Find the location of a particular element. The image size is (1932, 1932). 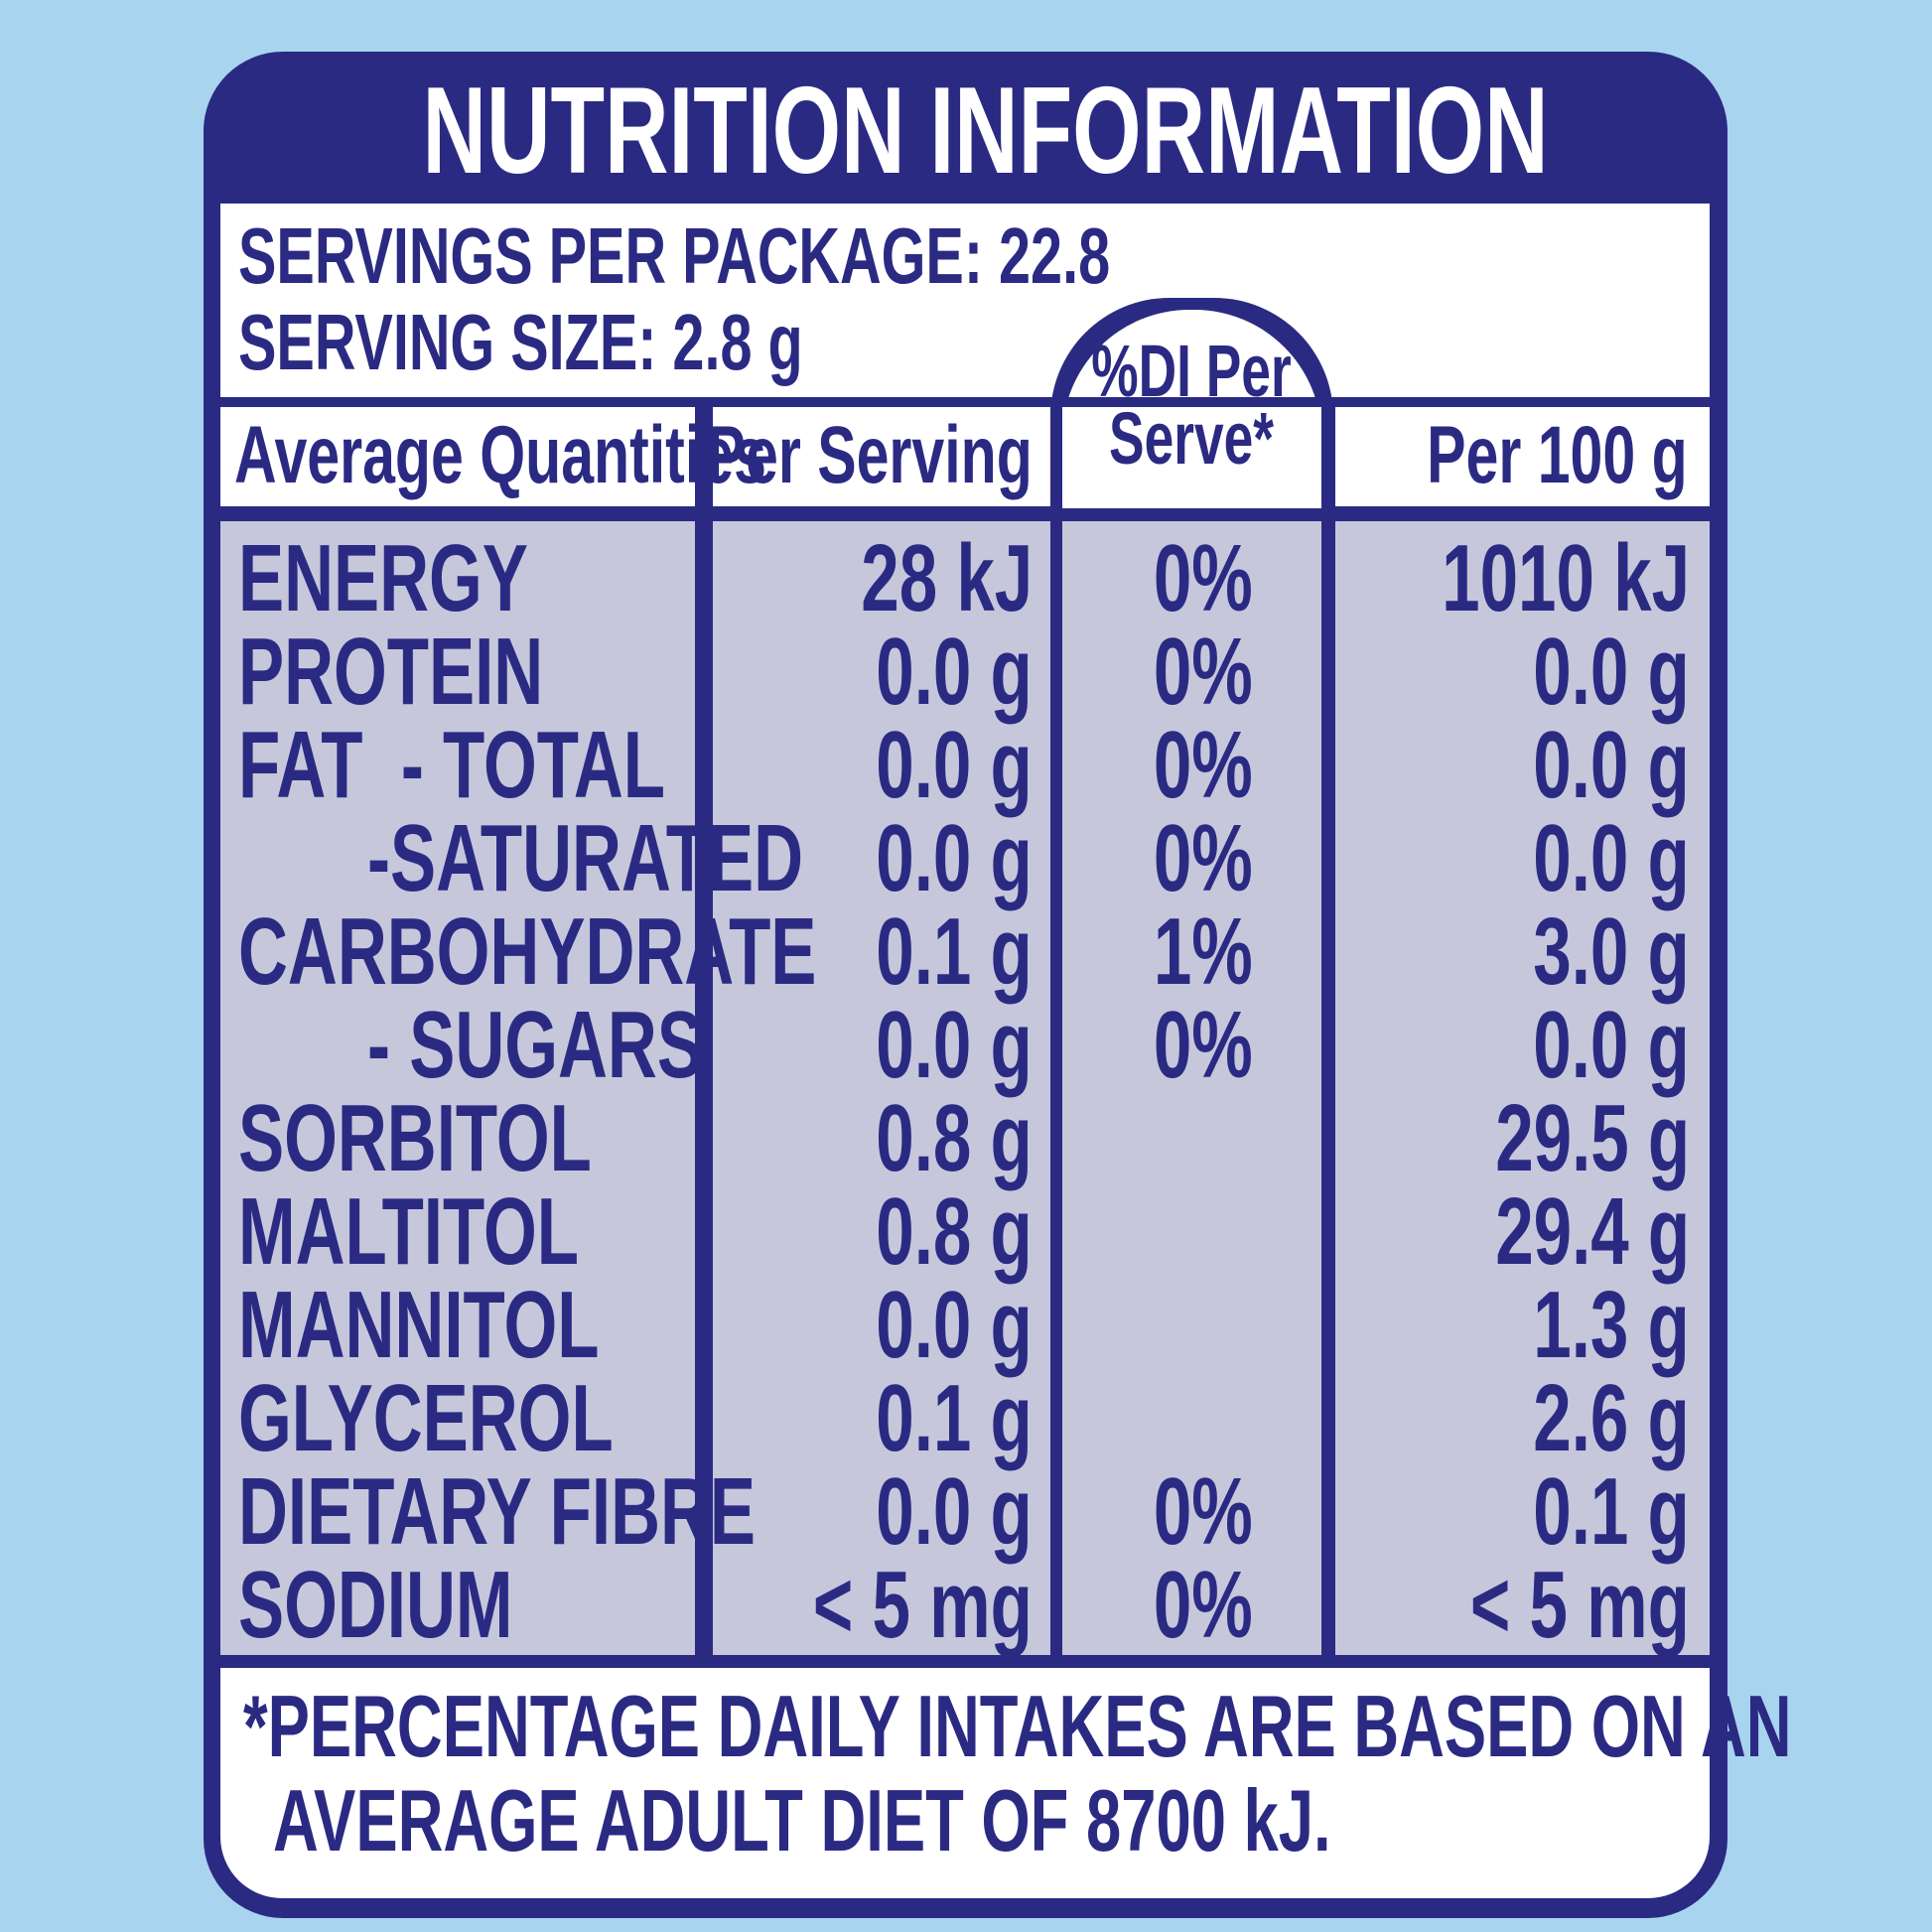

nutrient-name: MANNITOL is located at coordinates (489, 1326).